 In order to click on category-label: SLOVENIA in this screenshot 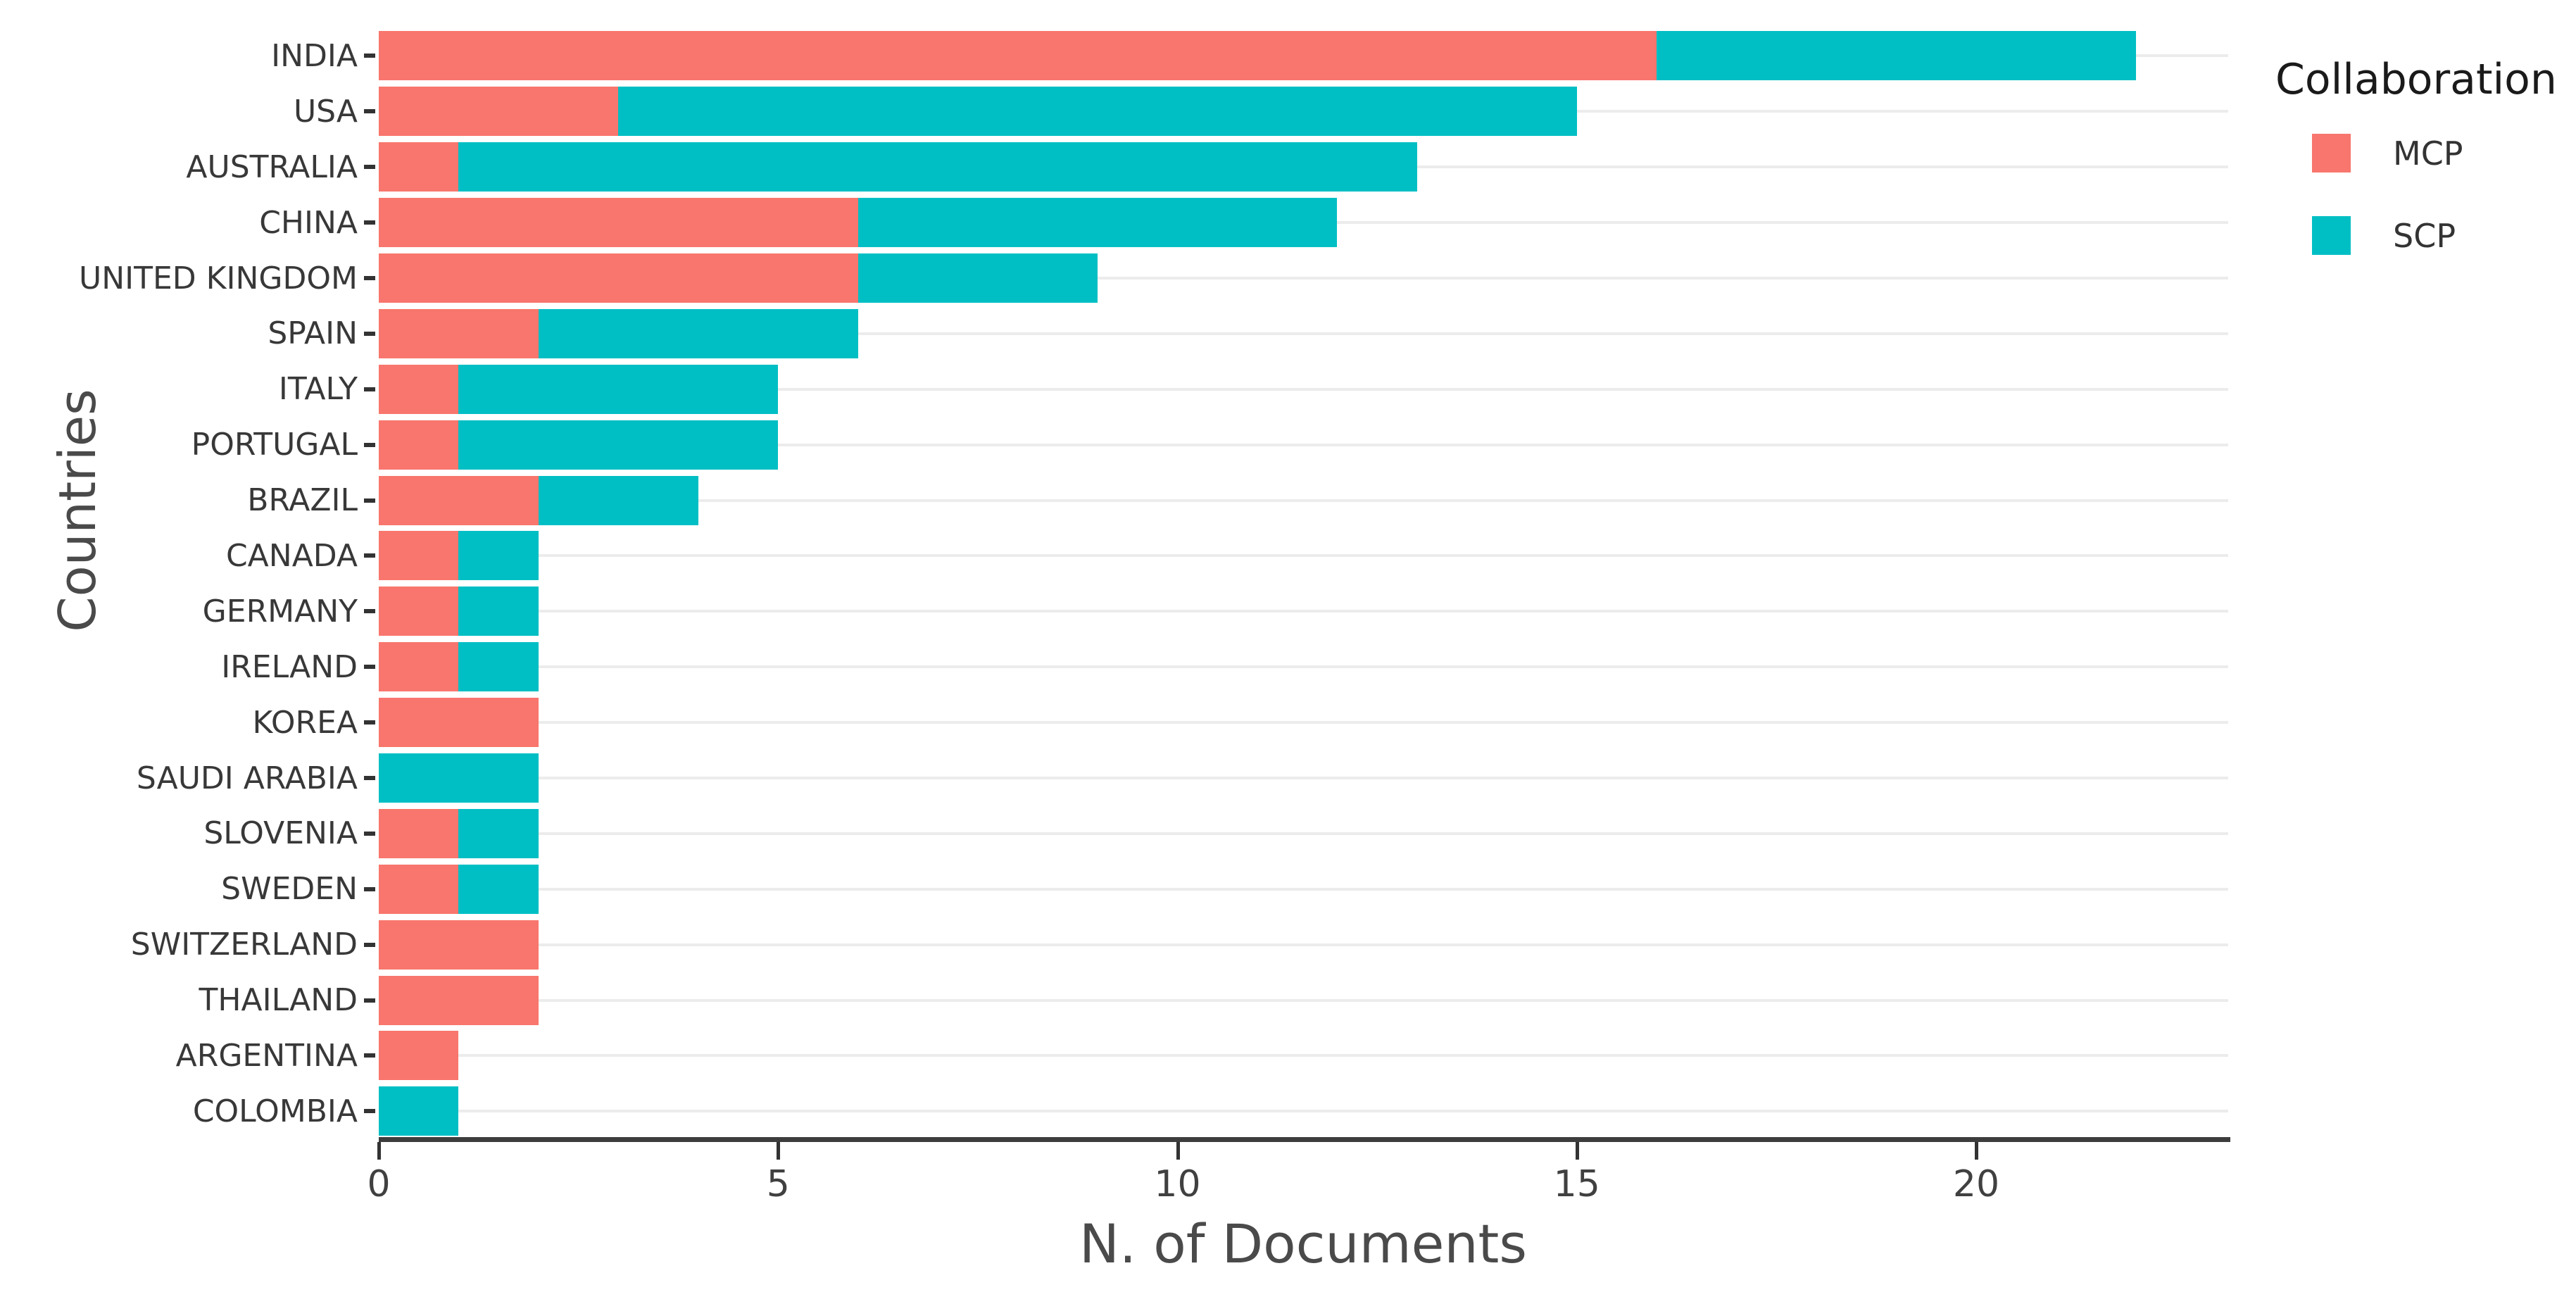, I will do `click(280, 834)`.